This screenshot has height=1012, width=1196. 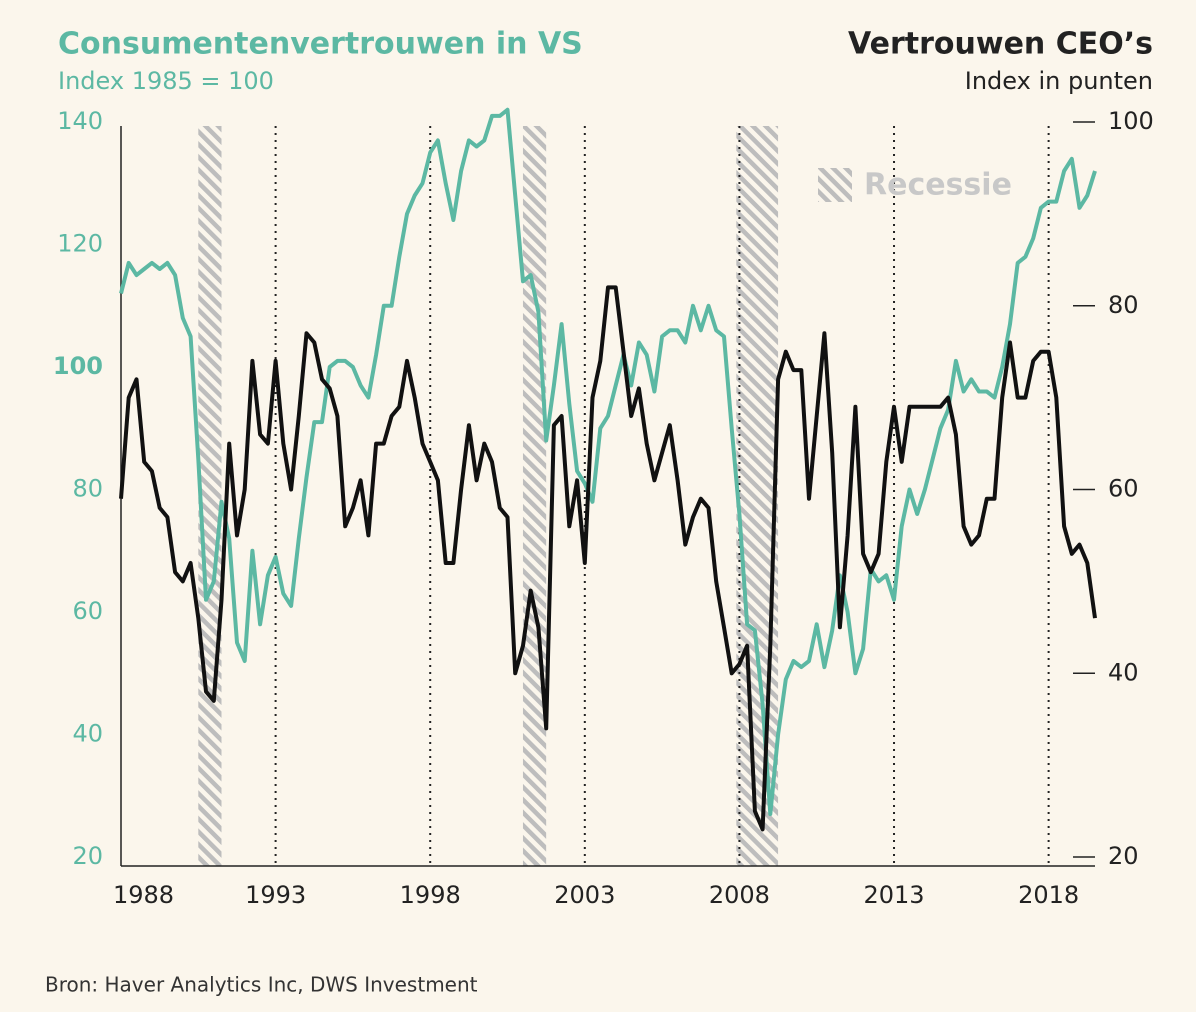 What do you see at coordinates (430, 895) in the screenshot?
I see `x-tick-label: 1998` at bounding box center [430, 895].